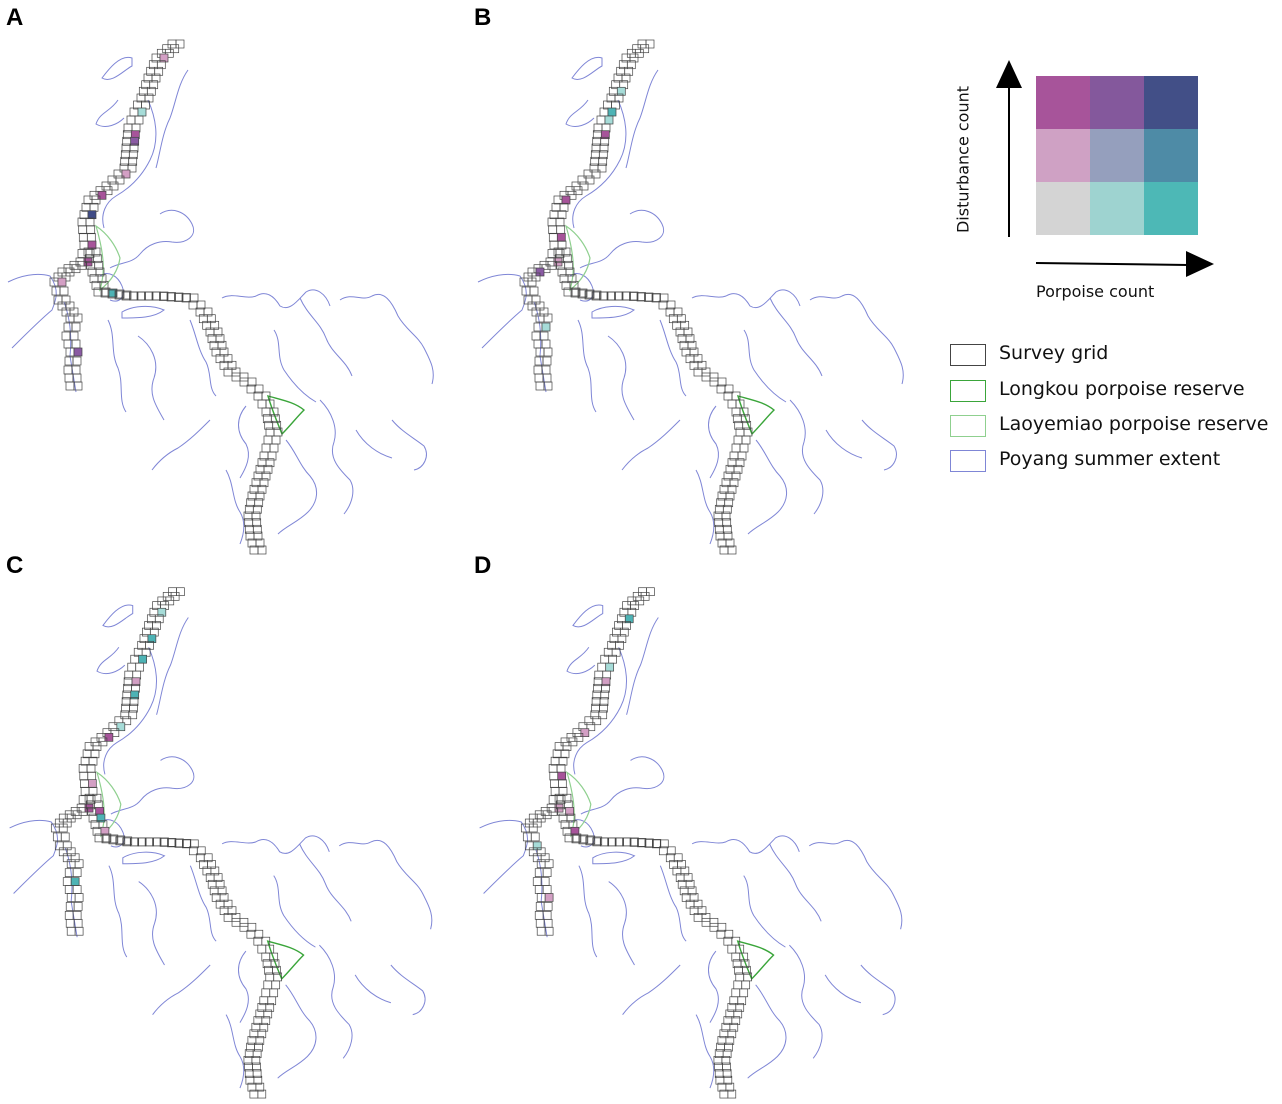 Image resolution: width=1282 pixels, height=1104 pixels. I want to click on laoyemiao-reserve-boundary, so click(578, 804).